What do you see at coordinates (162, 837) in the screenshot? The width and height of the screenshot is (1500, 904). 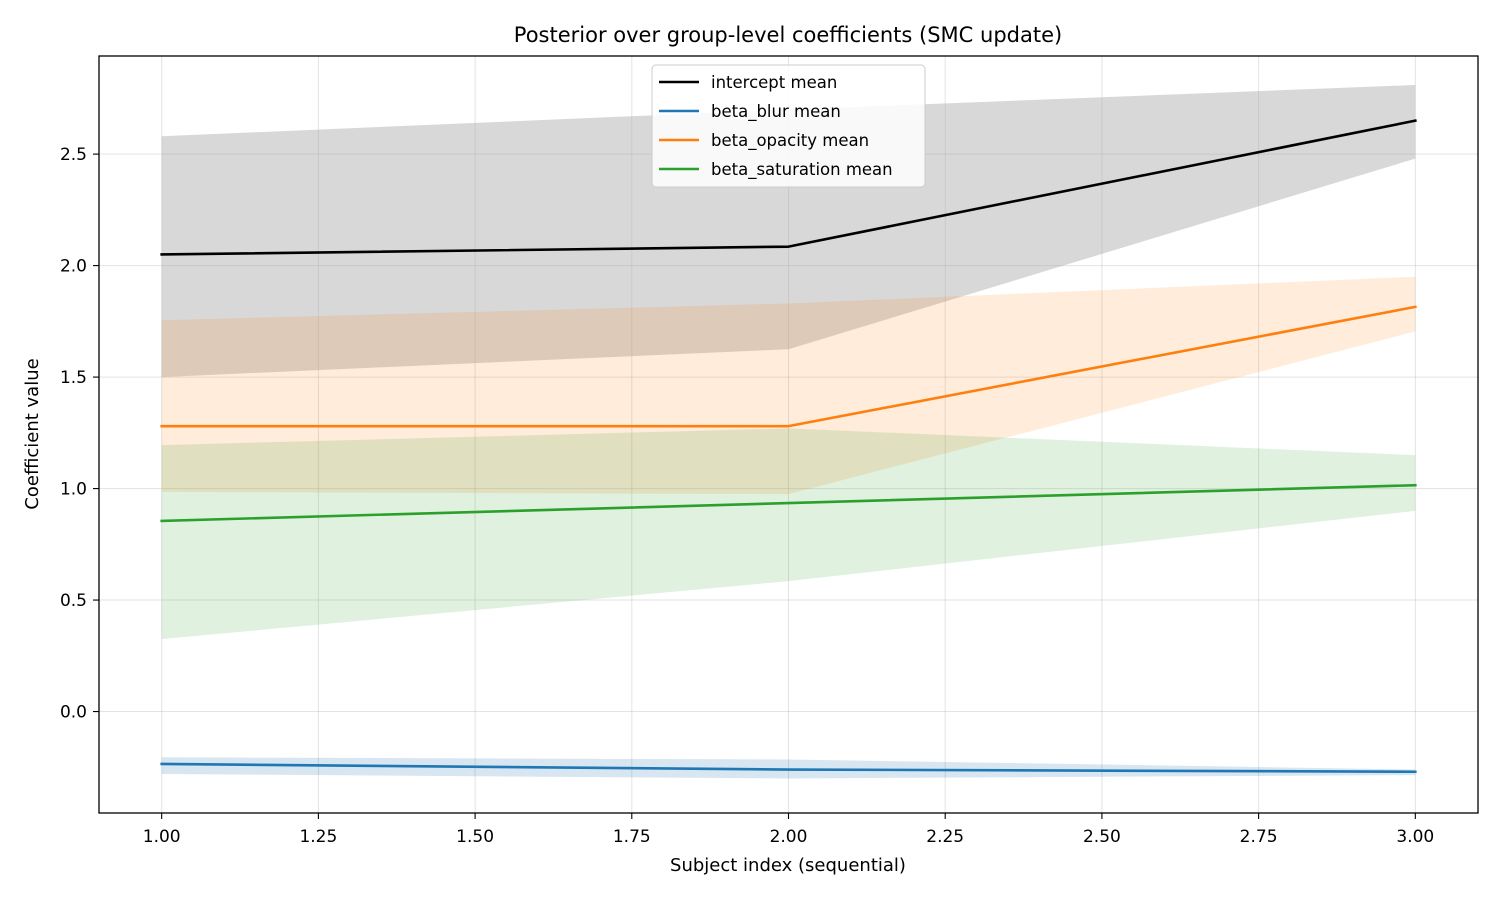 I see `x-tick-label: 1.00` at bounding box center [162, 837].